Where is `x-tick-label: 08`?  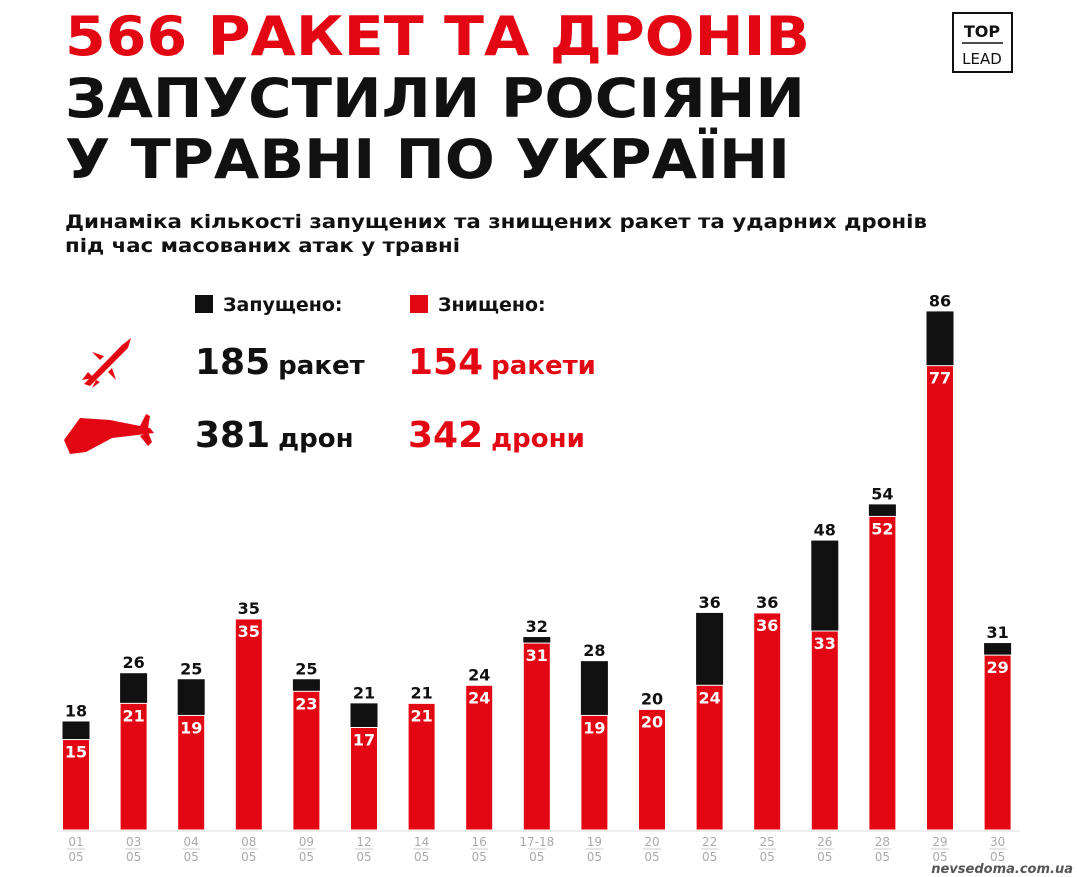 x-tick-label: 08 is located at coordinates (248, 842).